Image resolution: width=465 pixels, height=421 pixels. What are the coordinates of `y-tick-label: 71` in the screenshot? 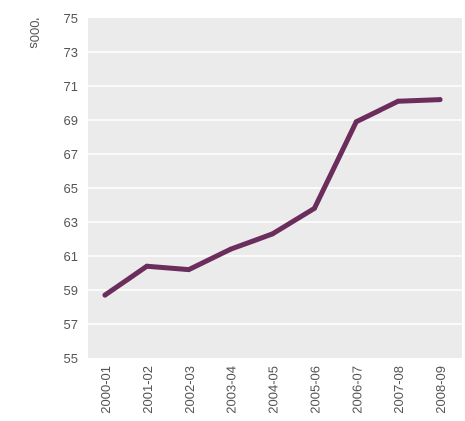 It's located at (71, 86).